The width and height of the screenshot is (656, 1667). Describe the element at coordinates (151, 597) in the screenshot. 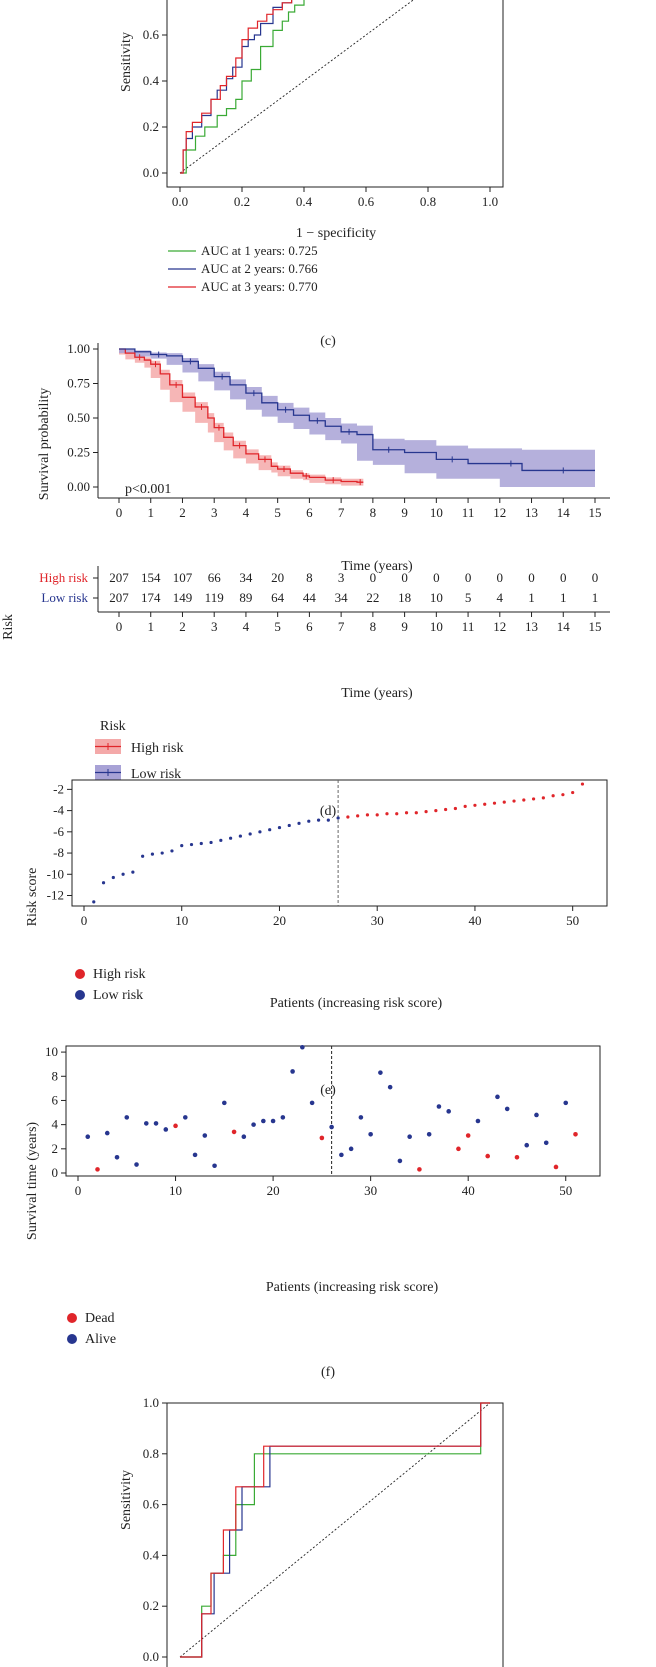

I see `risk-table-cell: 174` at that location.